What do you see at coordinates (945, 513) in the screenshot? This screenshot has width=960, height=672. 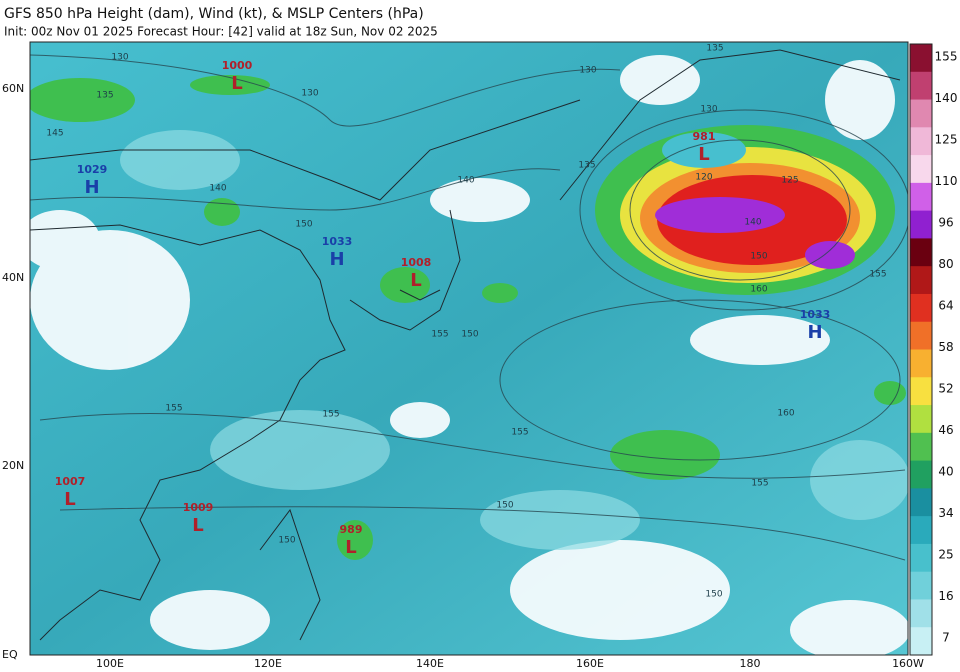 I see `colorbar-tick-label: 34` at bounding box center [945, 513].